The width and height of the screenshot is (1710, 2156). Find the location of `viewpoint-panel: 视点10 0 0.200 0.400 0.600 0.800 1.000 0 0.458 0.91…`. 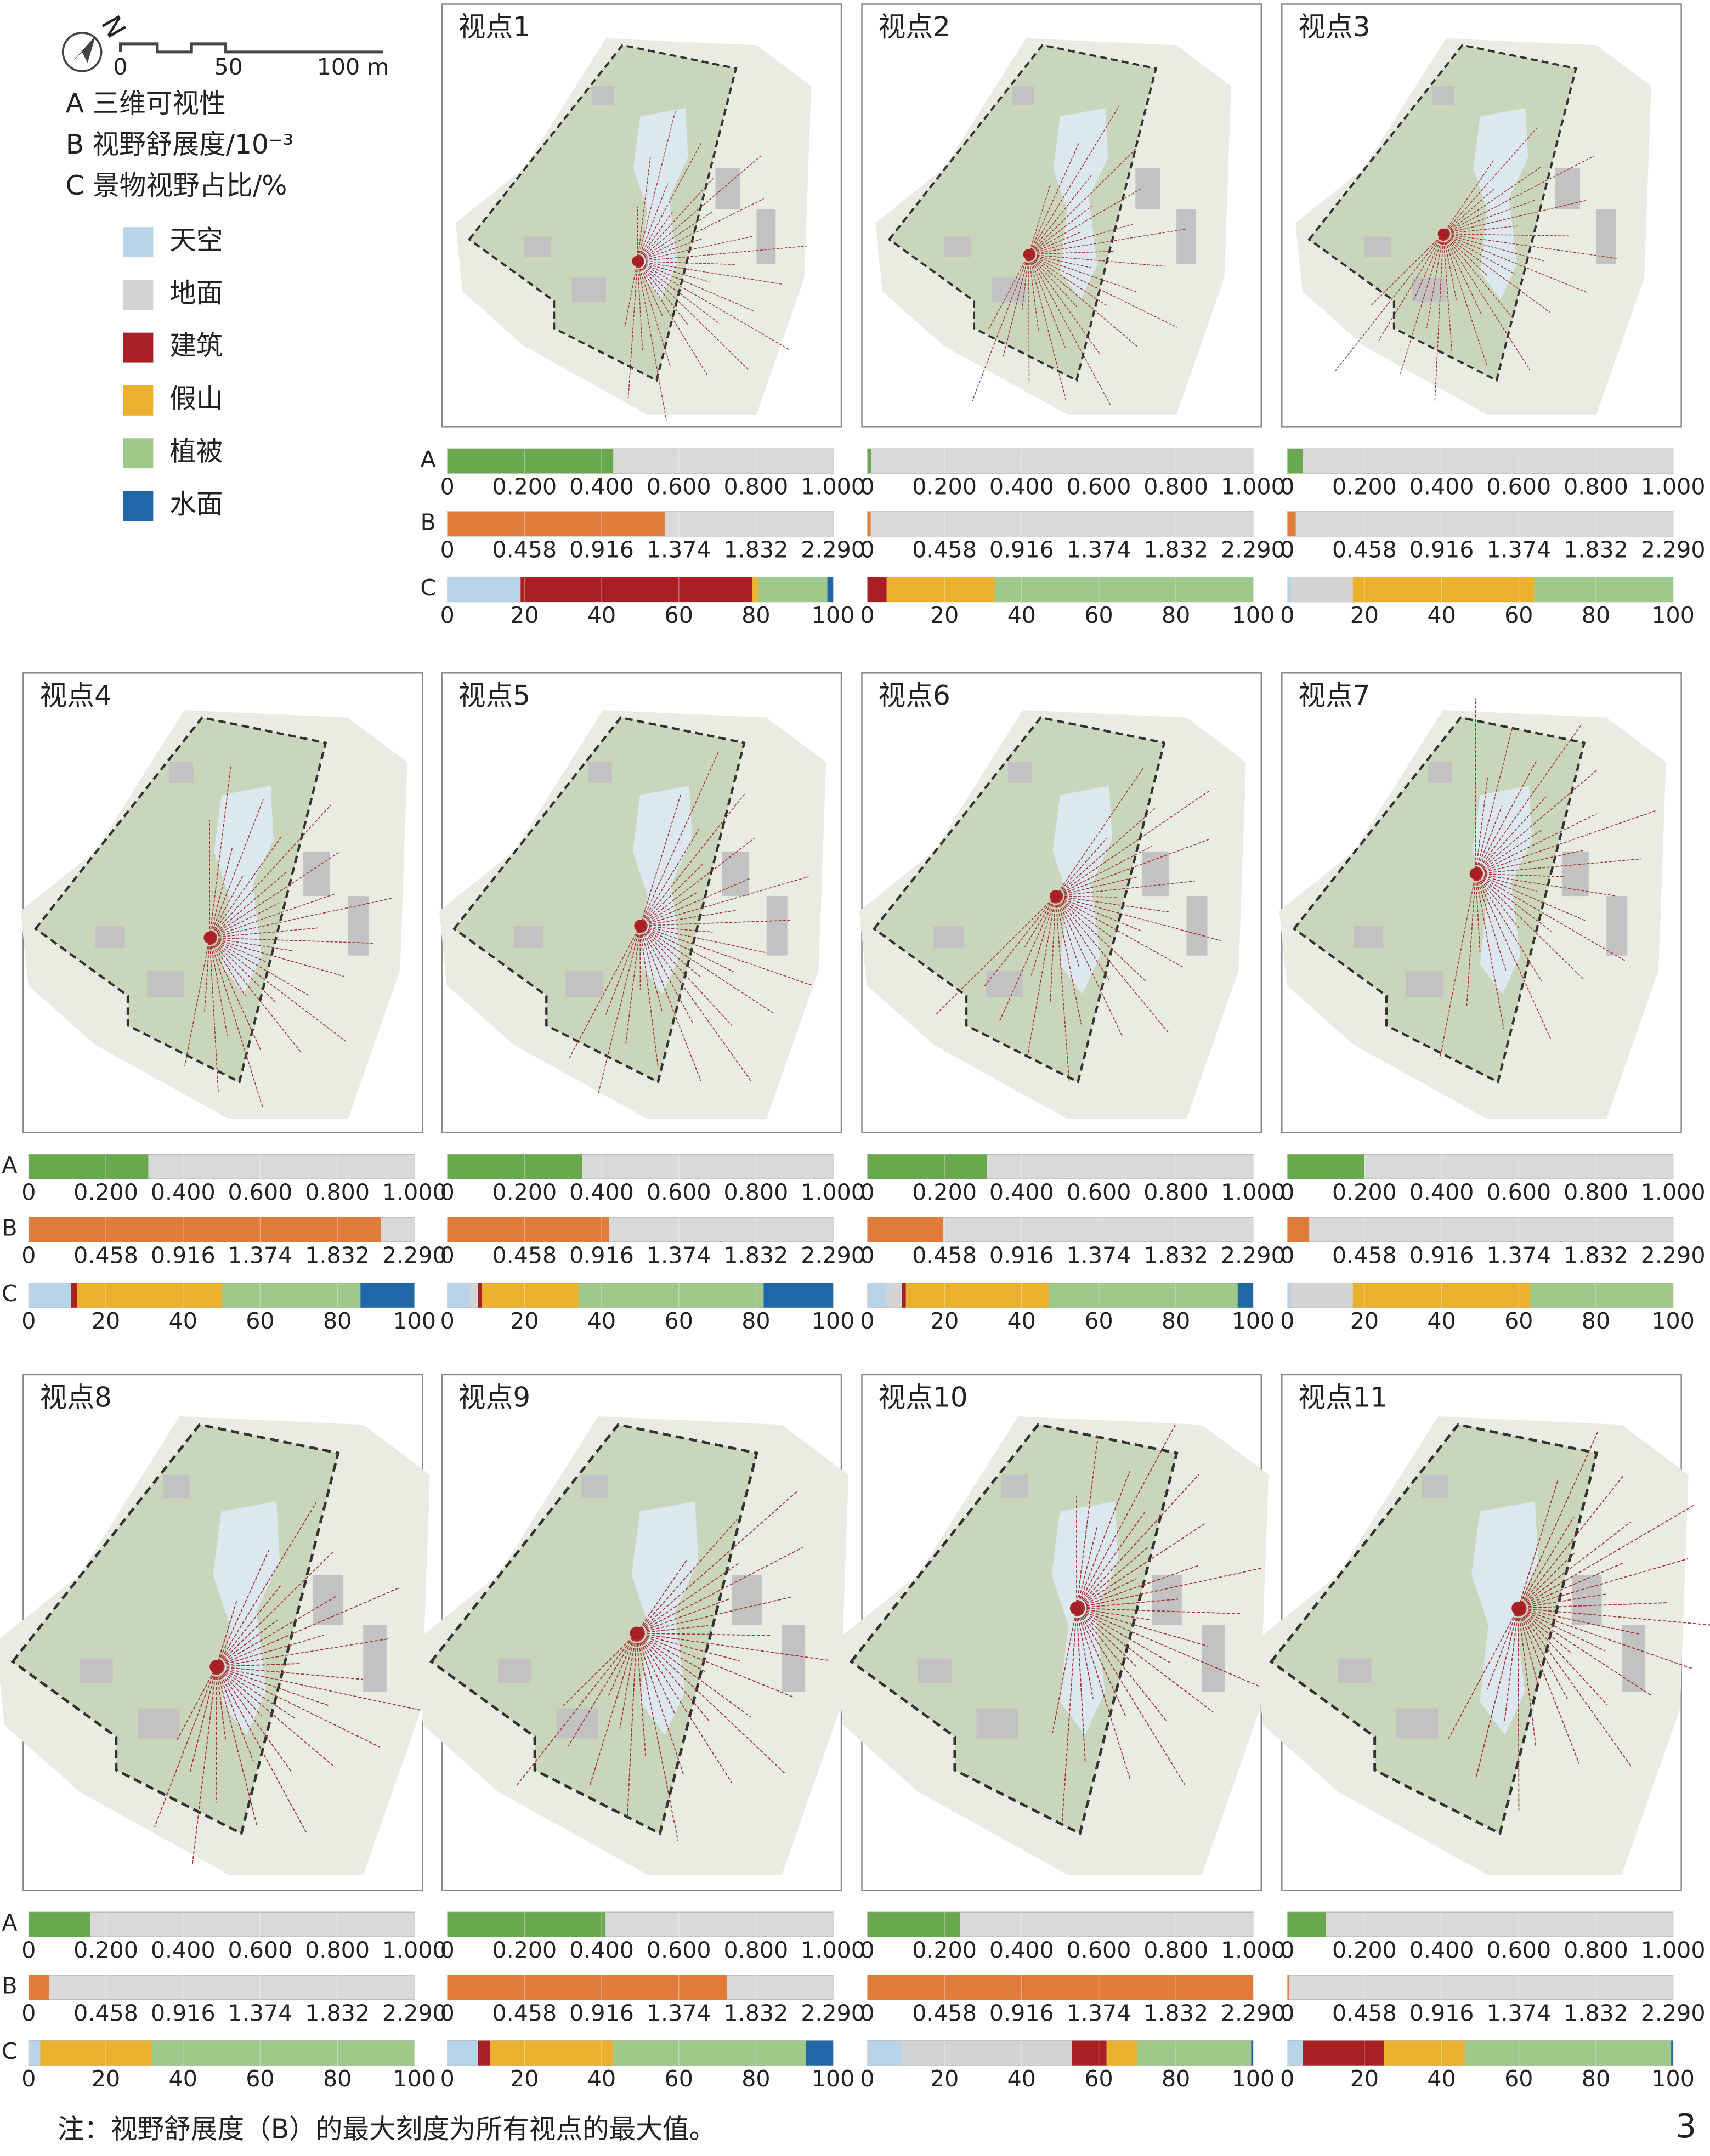

viewpoint-panel: 视点10 0 0.200 0.400 0.600 0.800 1.000 0 0.458 0.91… is located at coordinates (1060, 1733).